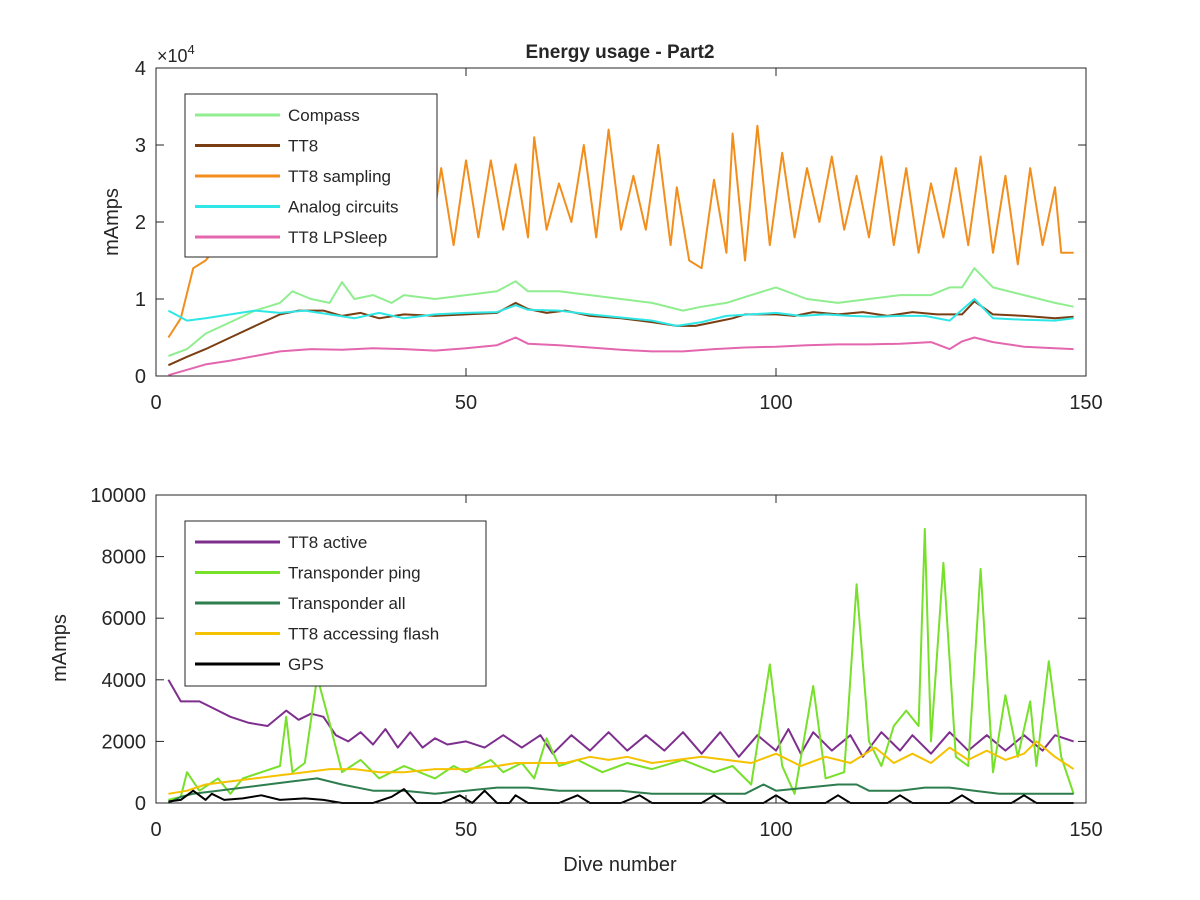  Describe the element at coordinates (124, 742) in the screenshot. I see `y-tick-label: 2000` at that location.